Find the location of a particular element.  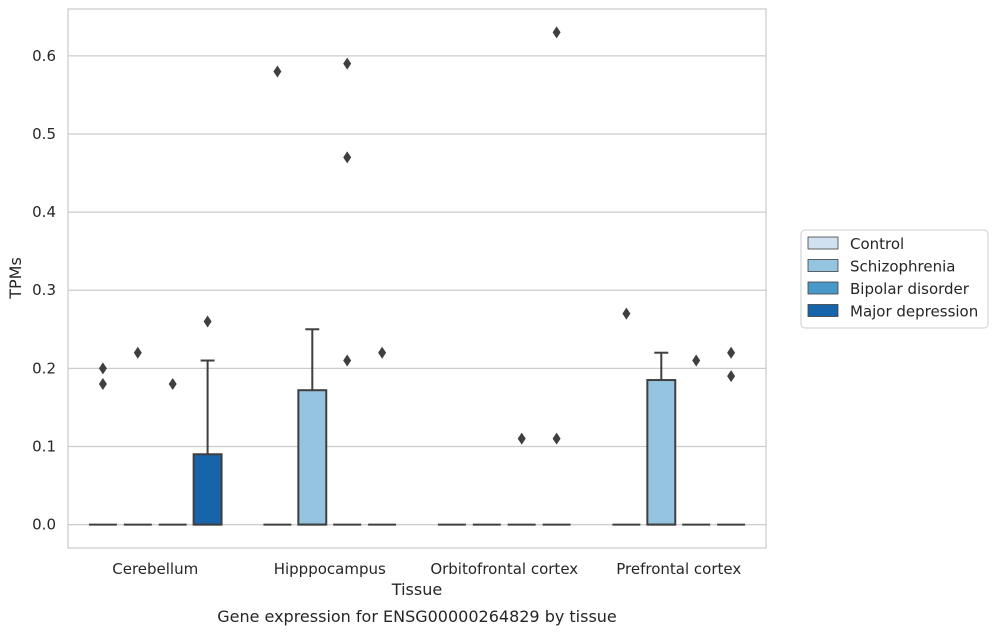

y-tick-label: 0.1 is located at coordinates (44, 446).